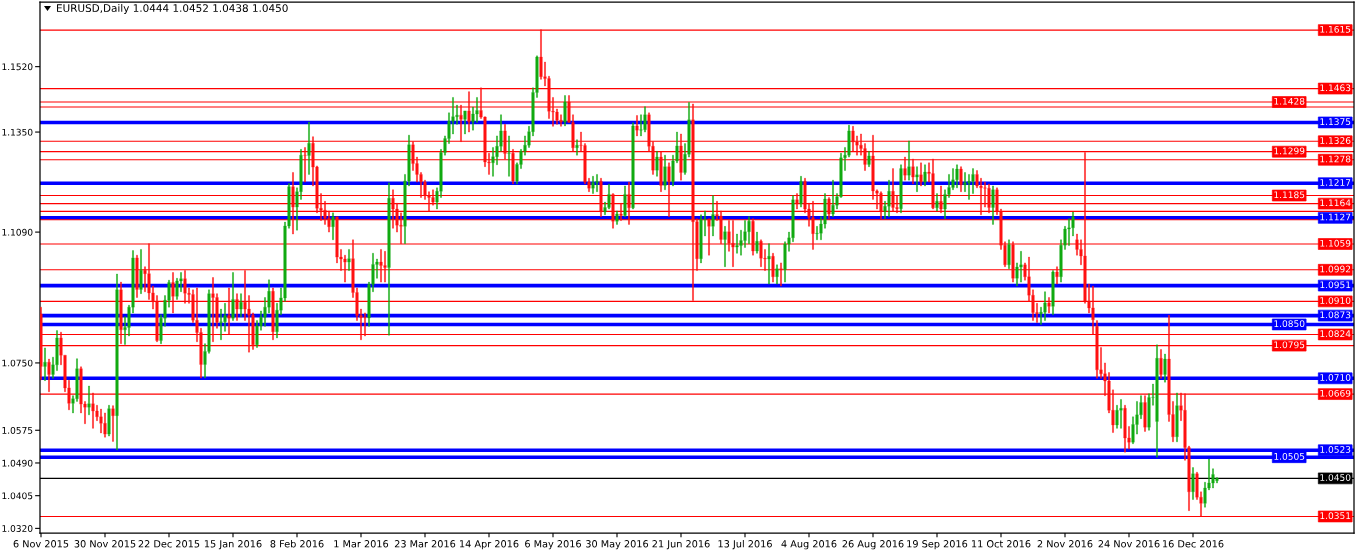  I want to click on ref-line-label: 1.1185, so click(1289, 195).